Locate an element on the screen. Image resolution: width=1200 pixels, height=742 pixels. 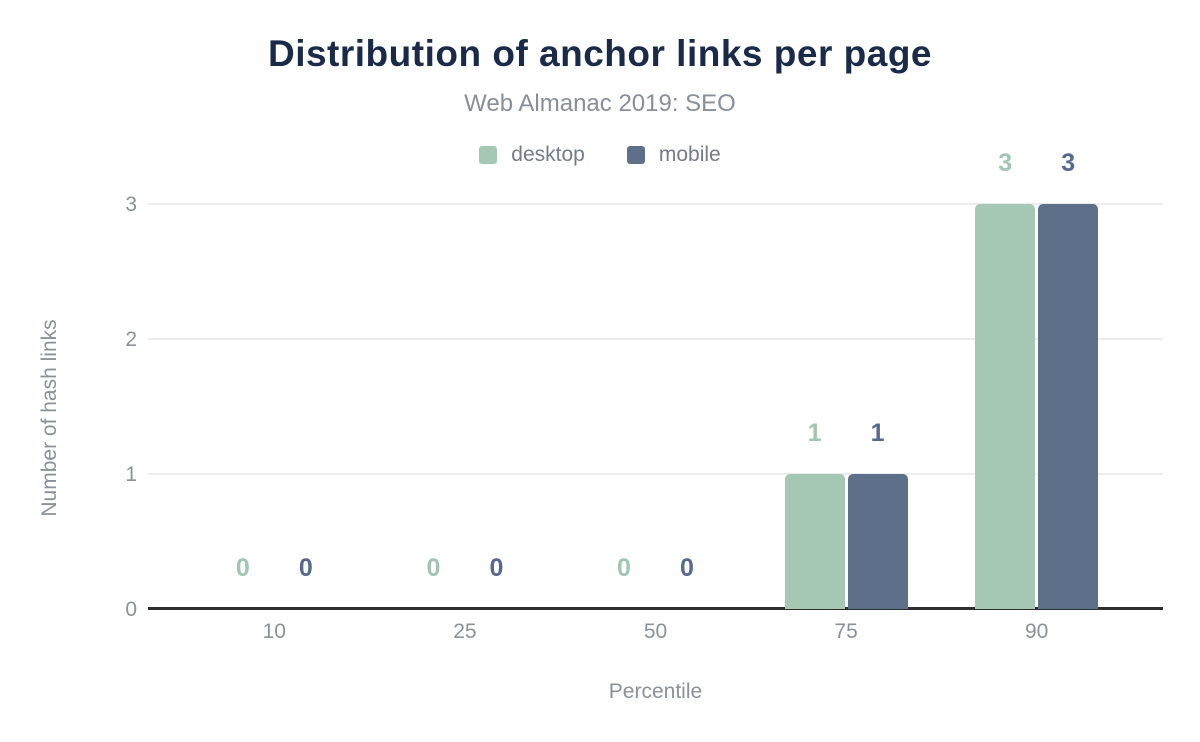
x-axis-tick-10: 10 is located at coordinates (274, 631).